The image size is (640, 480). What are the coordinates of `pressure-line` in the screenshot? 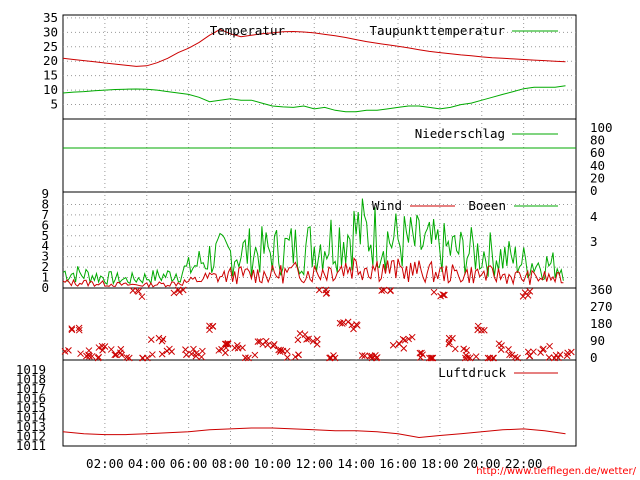 It's located at (314, 433).